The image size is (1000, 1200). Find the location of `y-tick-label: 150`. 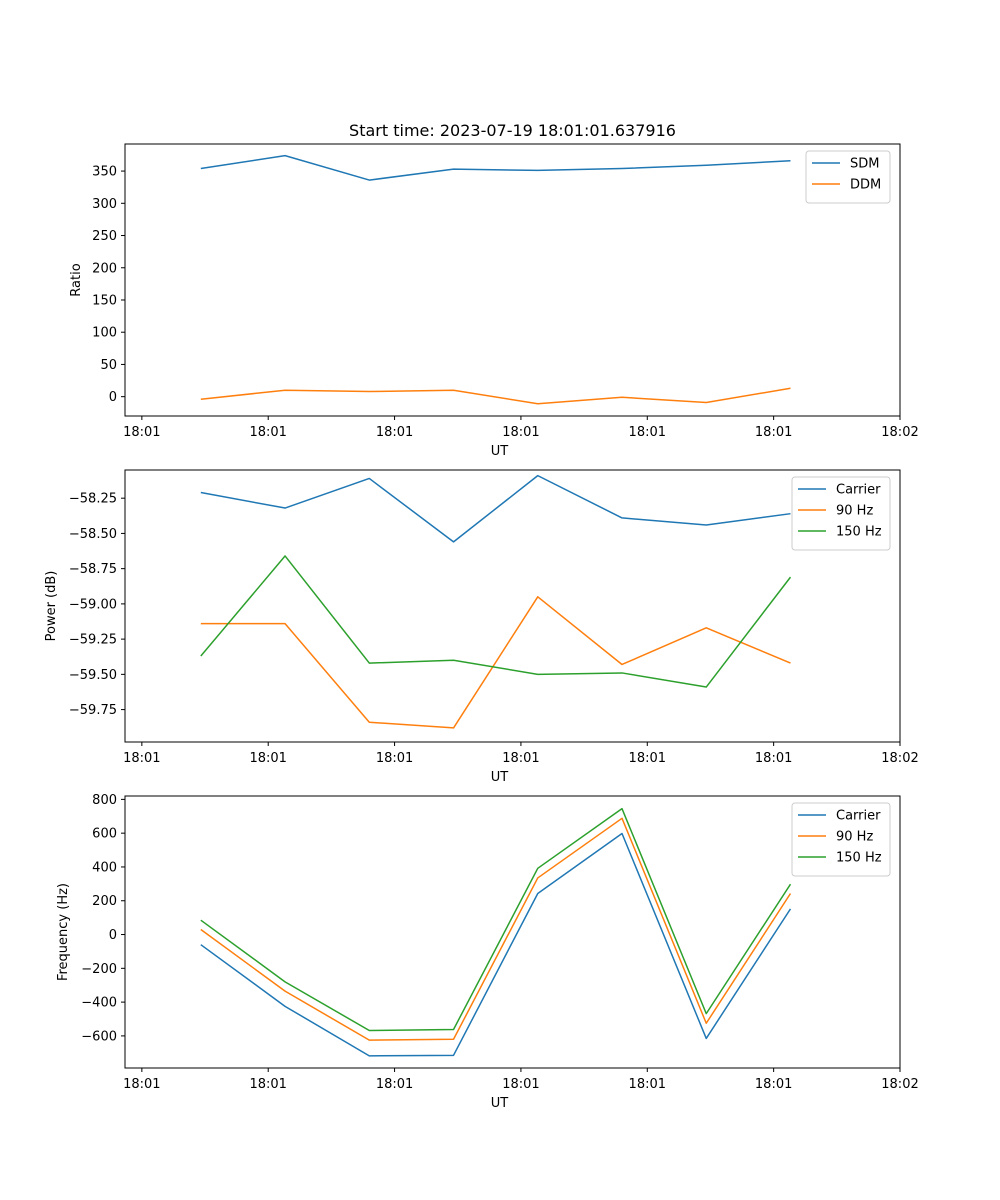

y-tick-label: 150 is located at coordinates (104, 300).